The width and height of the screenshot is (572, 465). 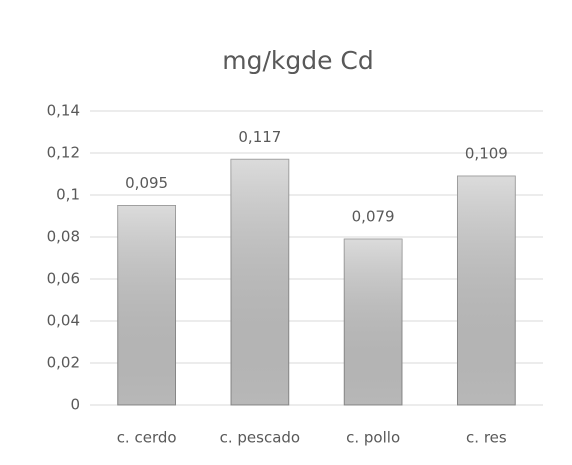 What do you see at coordinates (63, 111) in the screenshot?
I see `y-tick-label: 0,14` at bounding box center [63, 111].